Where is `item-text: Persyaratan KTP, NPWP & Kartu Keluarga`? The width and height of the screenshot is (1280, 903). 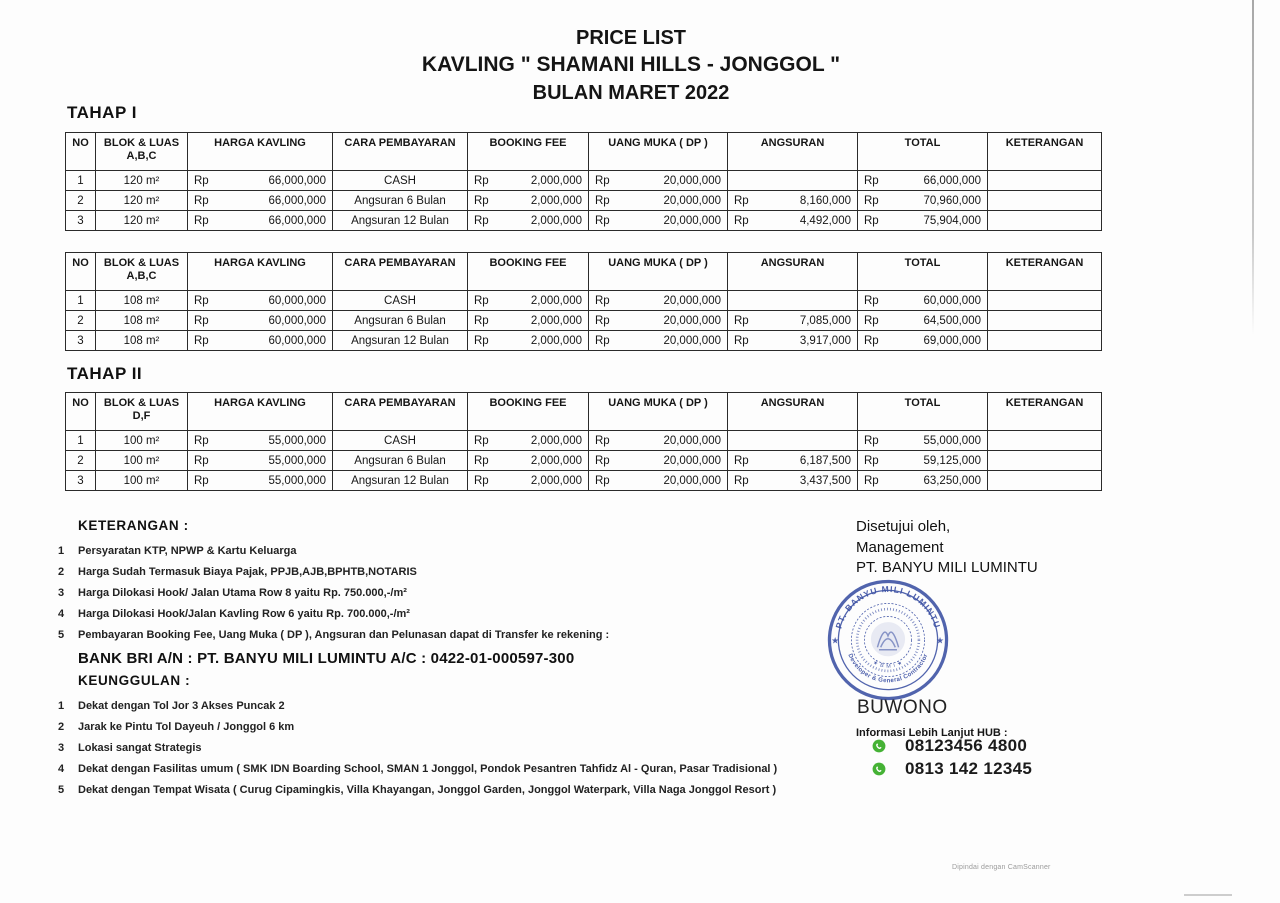 item-text: Persyaratan KTP, NPWP & Kartu Keluarga is located at coordinates (187, 550).